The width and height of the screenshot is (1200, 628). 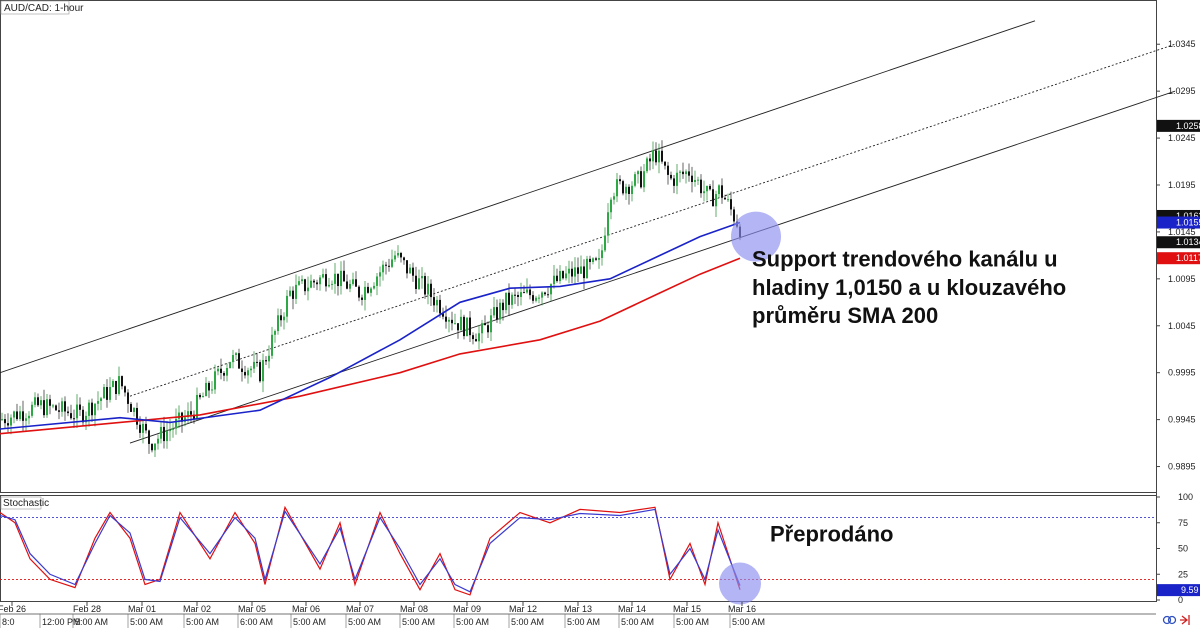 I want to click on scroll-to-end-icon, so click(x=1185, y=620).